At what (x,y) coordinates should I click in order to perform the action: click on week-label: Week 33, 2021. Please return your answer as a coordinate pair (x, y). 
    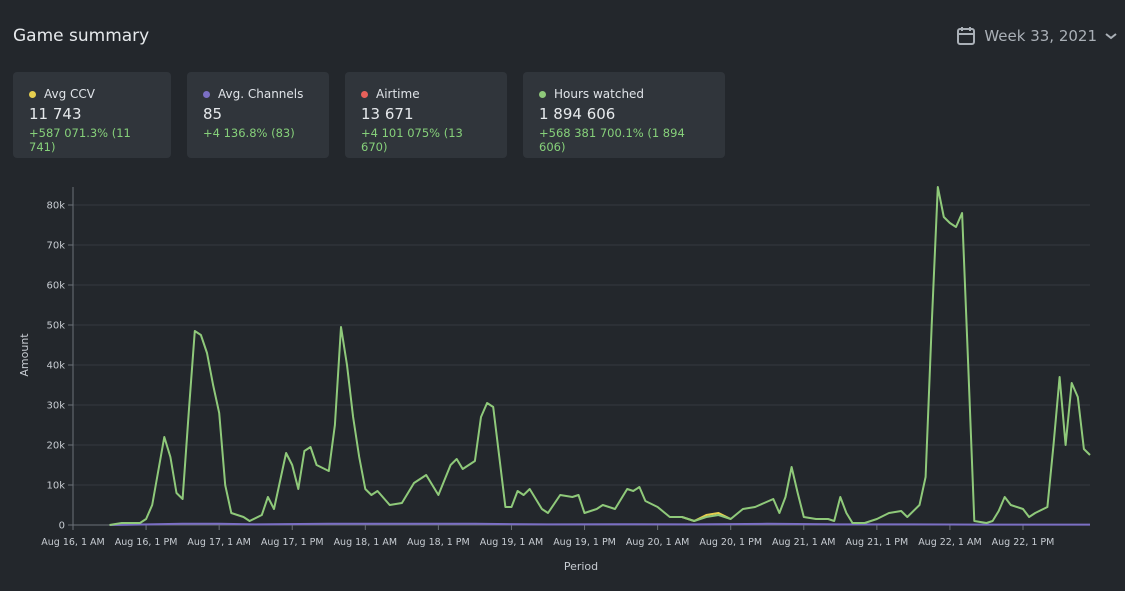
    Looking at the image, I should click on (1040, 36).